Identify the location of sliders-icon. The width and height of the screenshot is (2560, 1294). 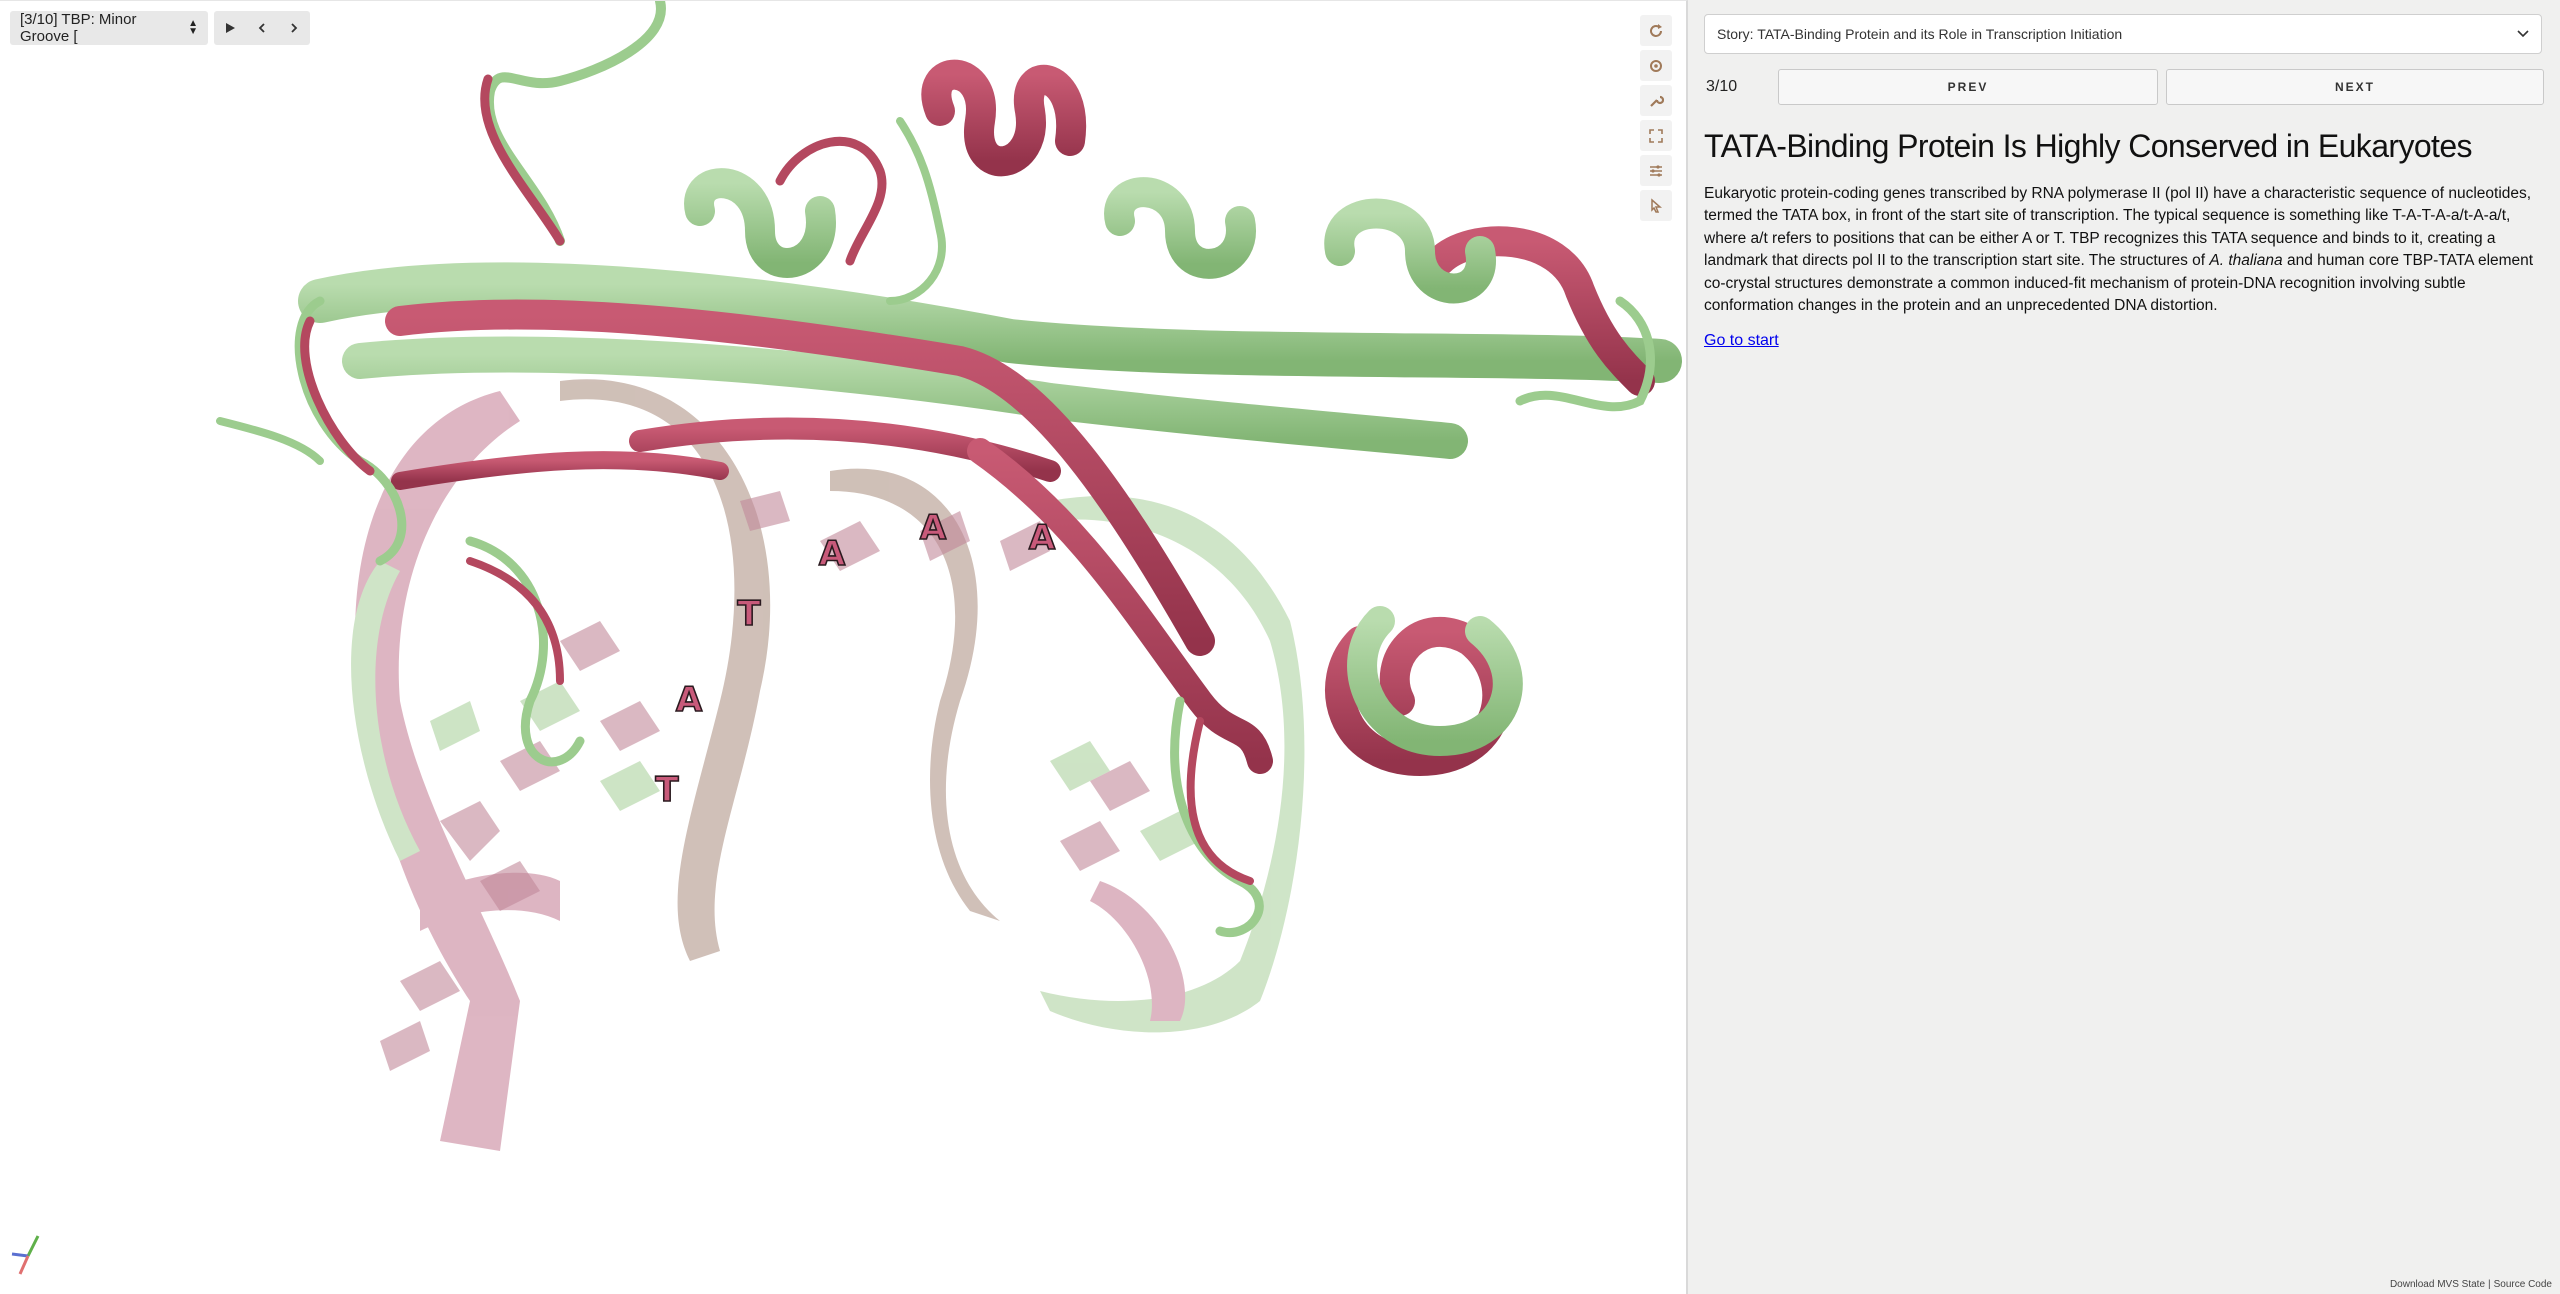
(1656, 170).